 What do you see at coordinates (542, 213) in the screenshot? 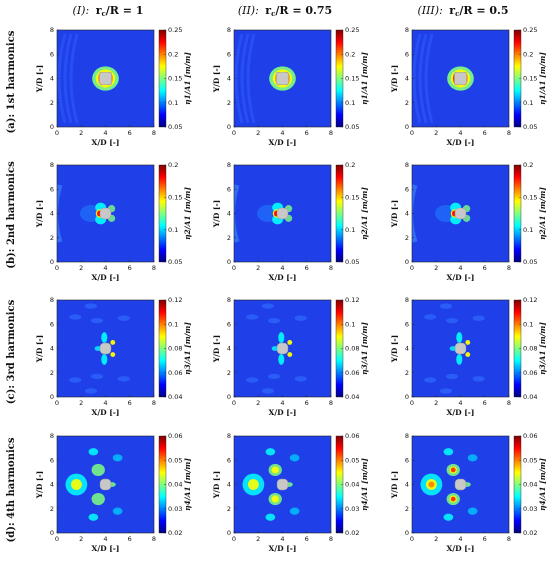
I see `colorbar-label: η2/A1 [m/m]` at bounding box center [542, 213].